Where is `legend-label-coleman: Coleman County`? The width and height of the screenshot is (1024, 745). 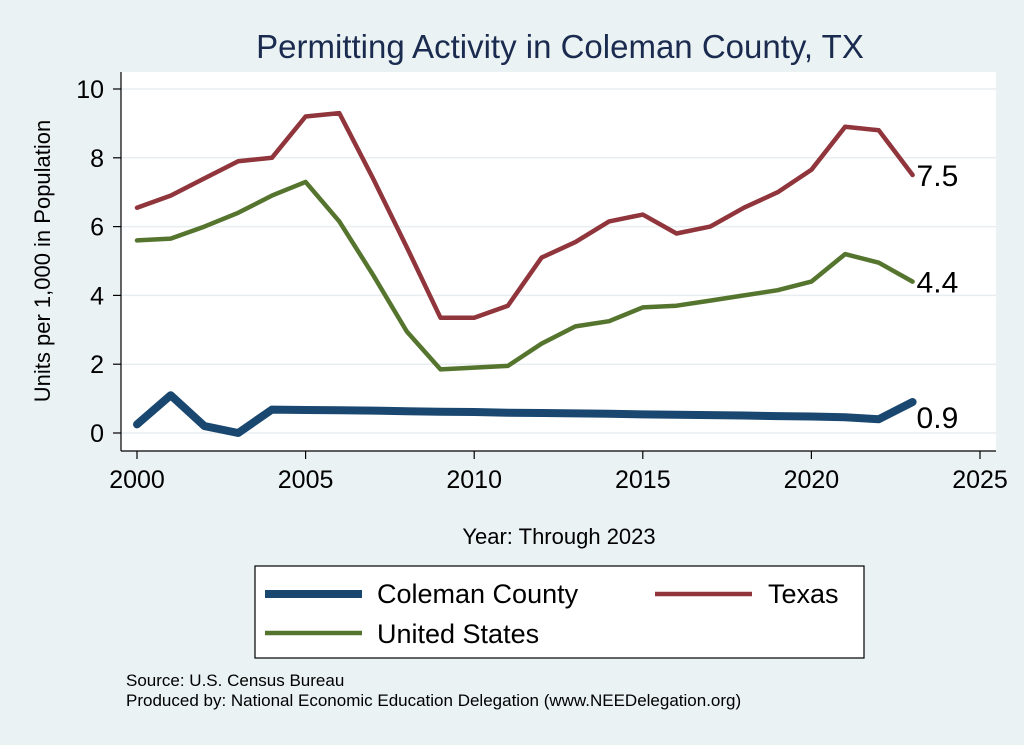 legend-label-coleman: Coleman County is located at coordinates (478, 594).